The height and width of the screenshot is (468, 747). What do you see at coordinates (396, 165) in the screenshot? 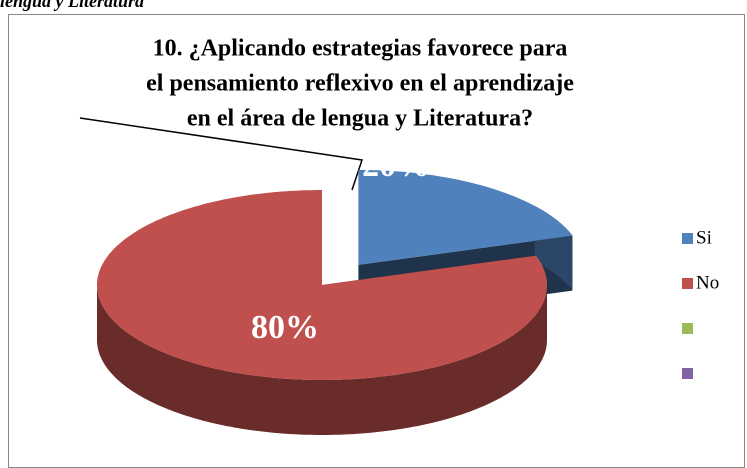
I see `value-label: 20%` at bounding box center [396, 165].